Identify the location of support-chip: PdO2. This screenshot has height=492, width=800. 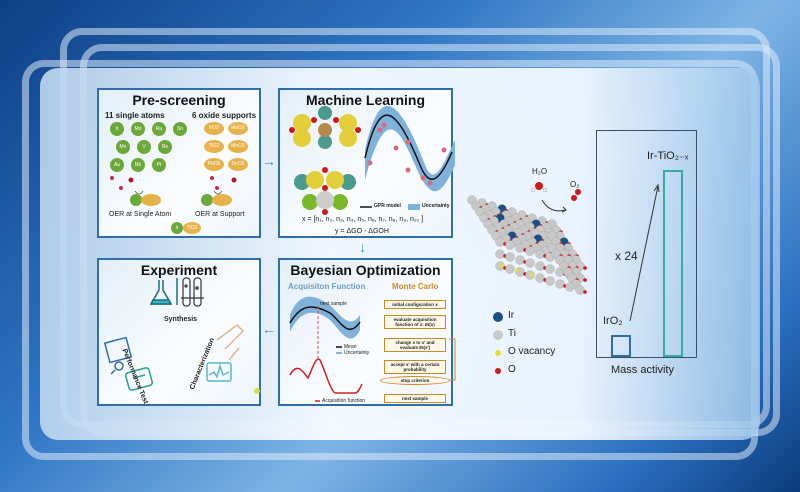
(214, 164).